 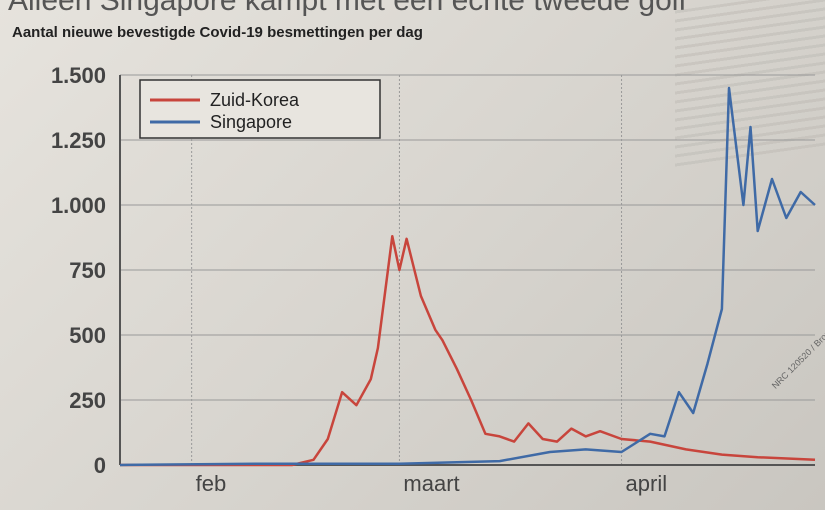 What do you see at coordinates (211, 483) in the screenshot?
I see `x-tick-label: feb` at bounding box center [211, 483].